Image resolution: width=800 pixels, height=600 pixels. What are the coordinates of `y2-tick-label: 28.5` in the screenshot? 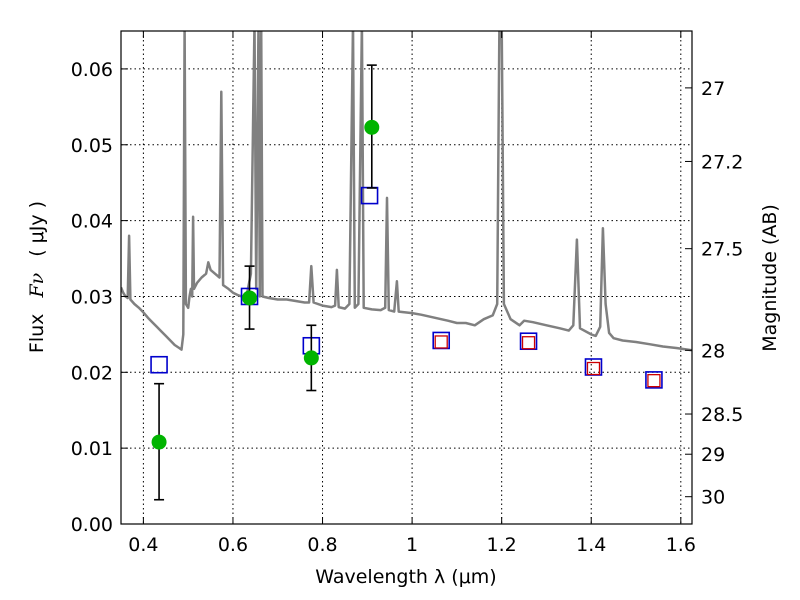 It's located at (722, 415).